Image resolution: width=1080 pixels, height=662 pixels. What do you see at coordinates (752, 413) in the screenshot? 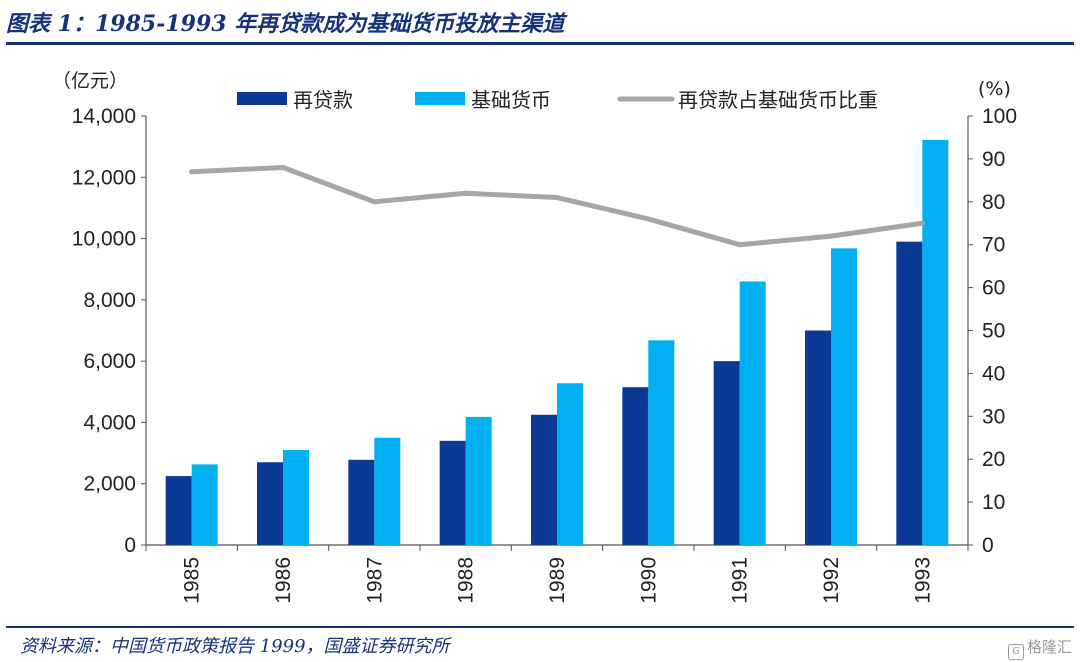
I see `bar-jichuhuobi-1991` at bounding box center [752, 413].